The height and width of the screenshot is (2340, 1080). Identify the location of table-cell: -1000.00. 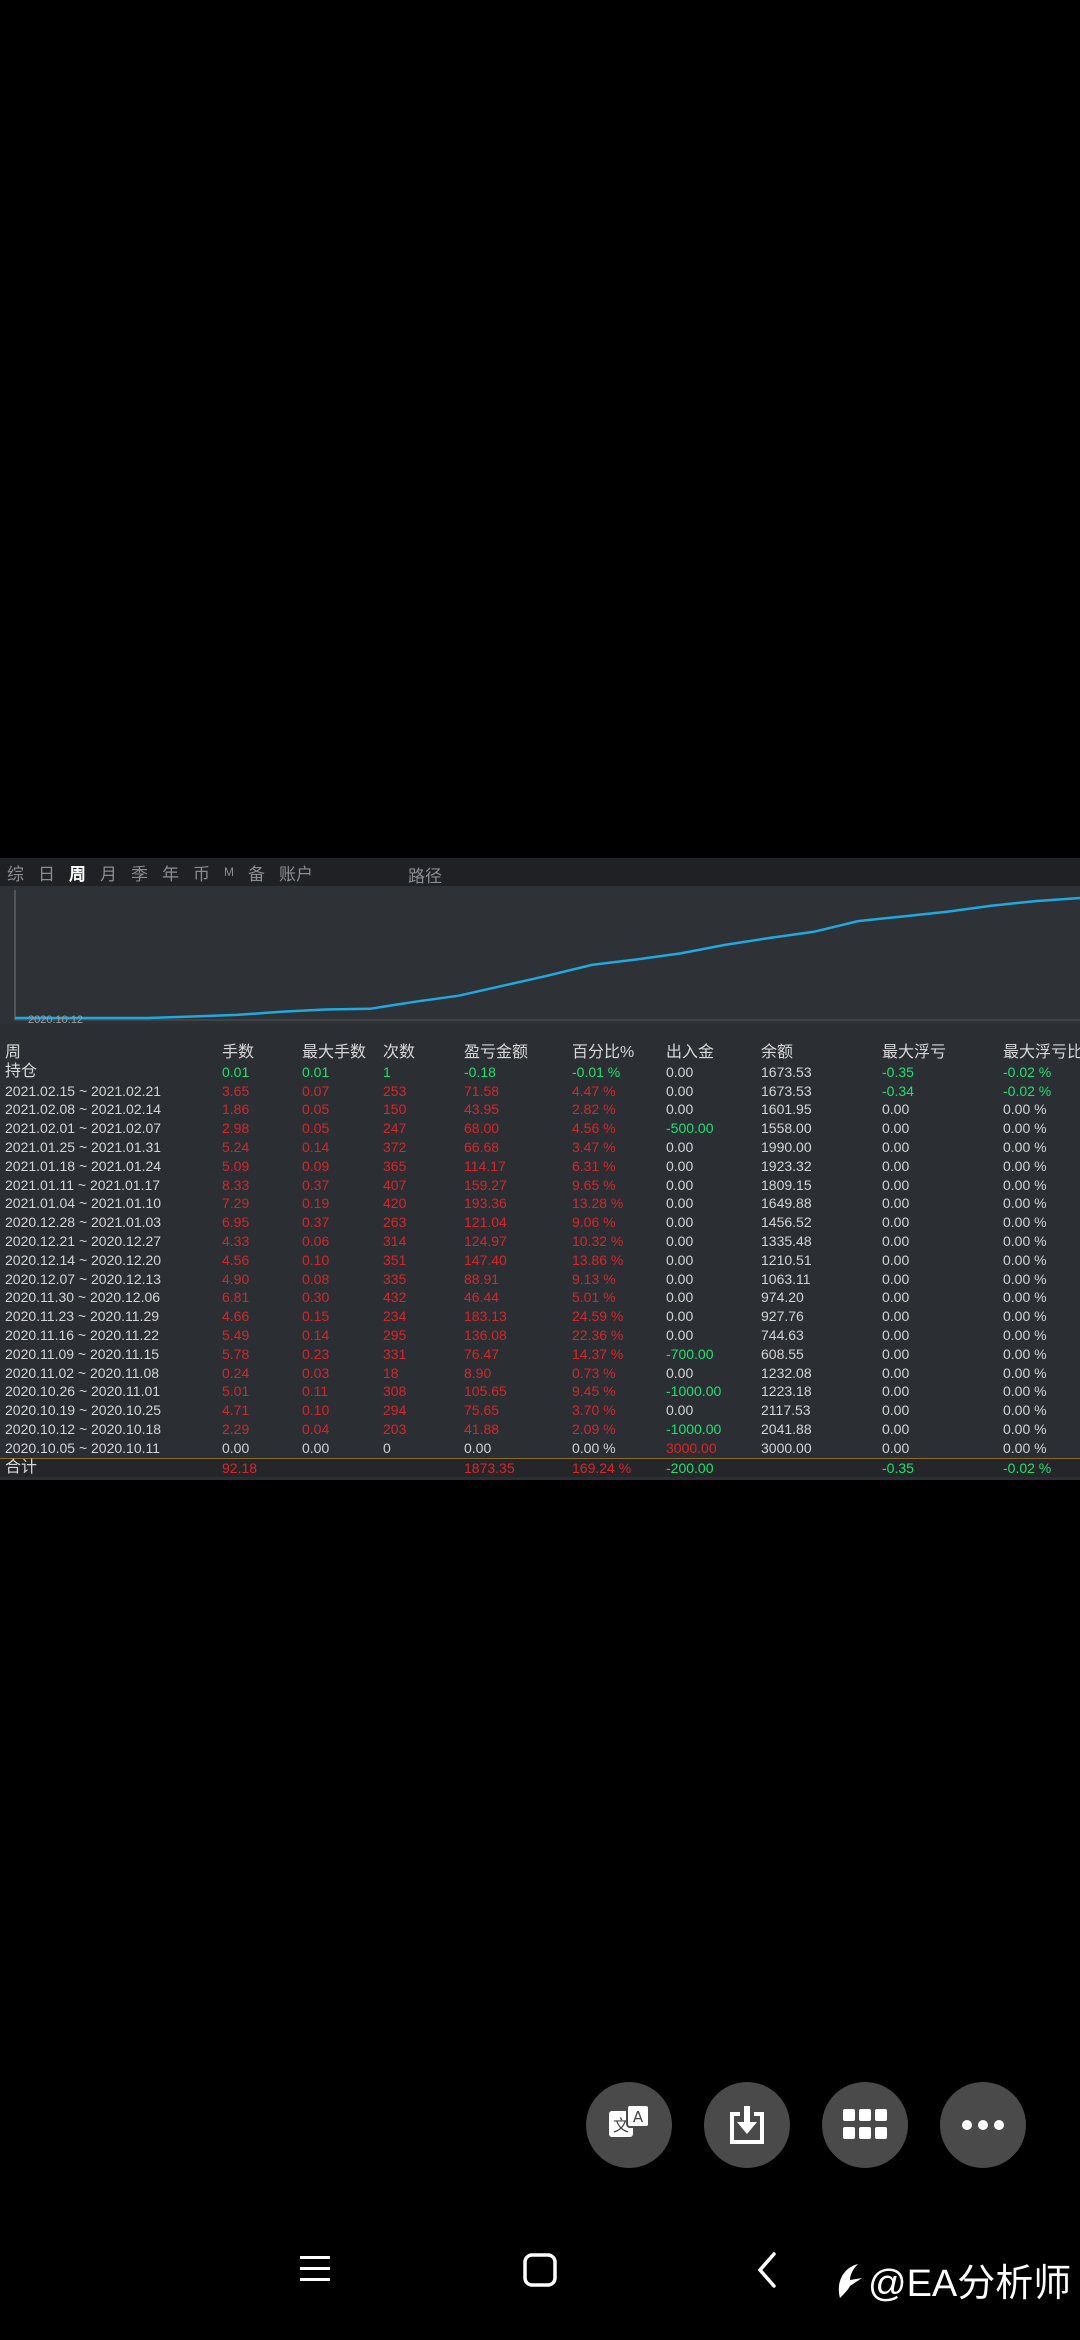
(694, 1428).